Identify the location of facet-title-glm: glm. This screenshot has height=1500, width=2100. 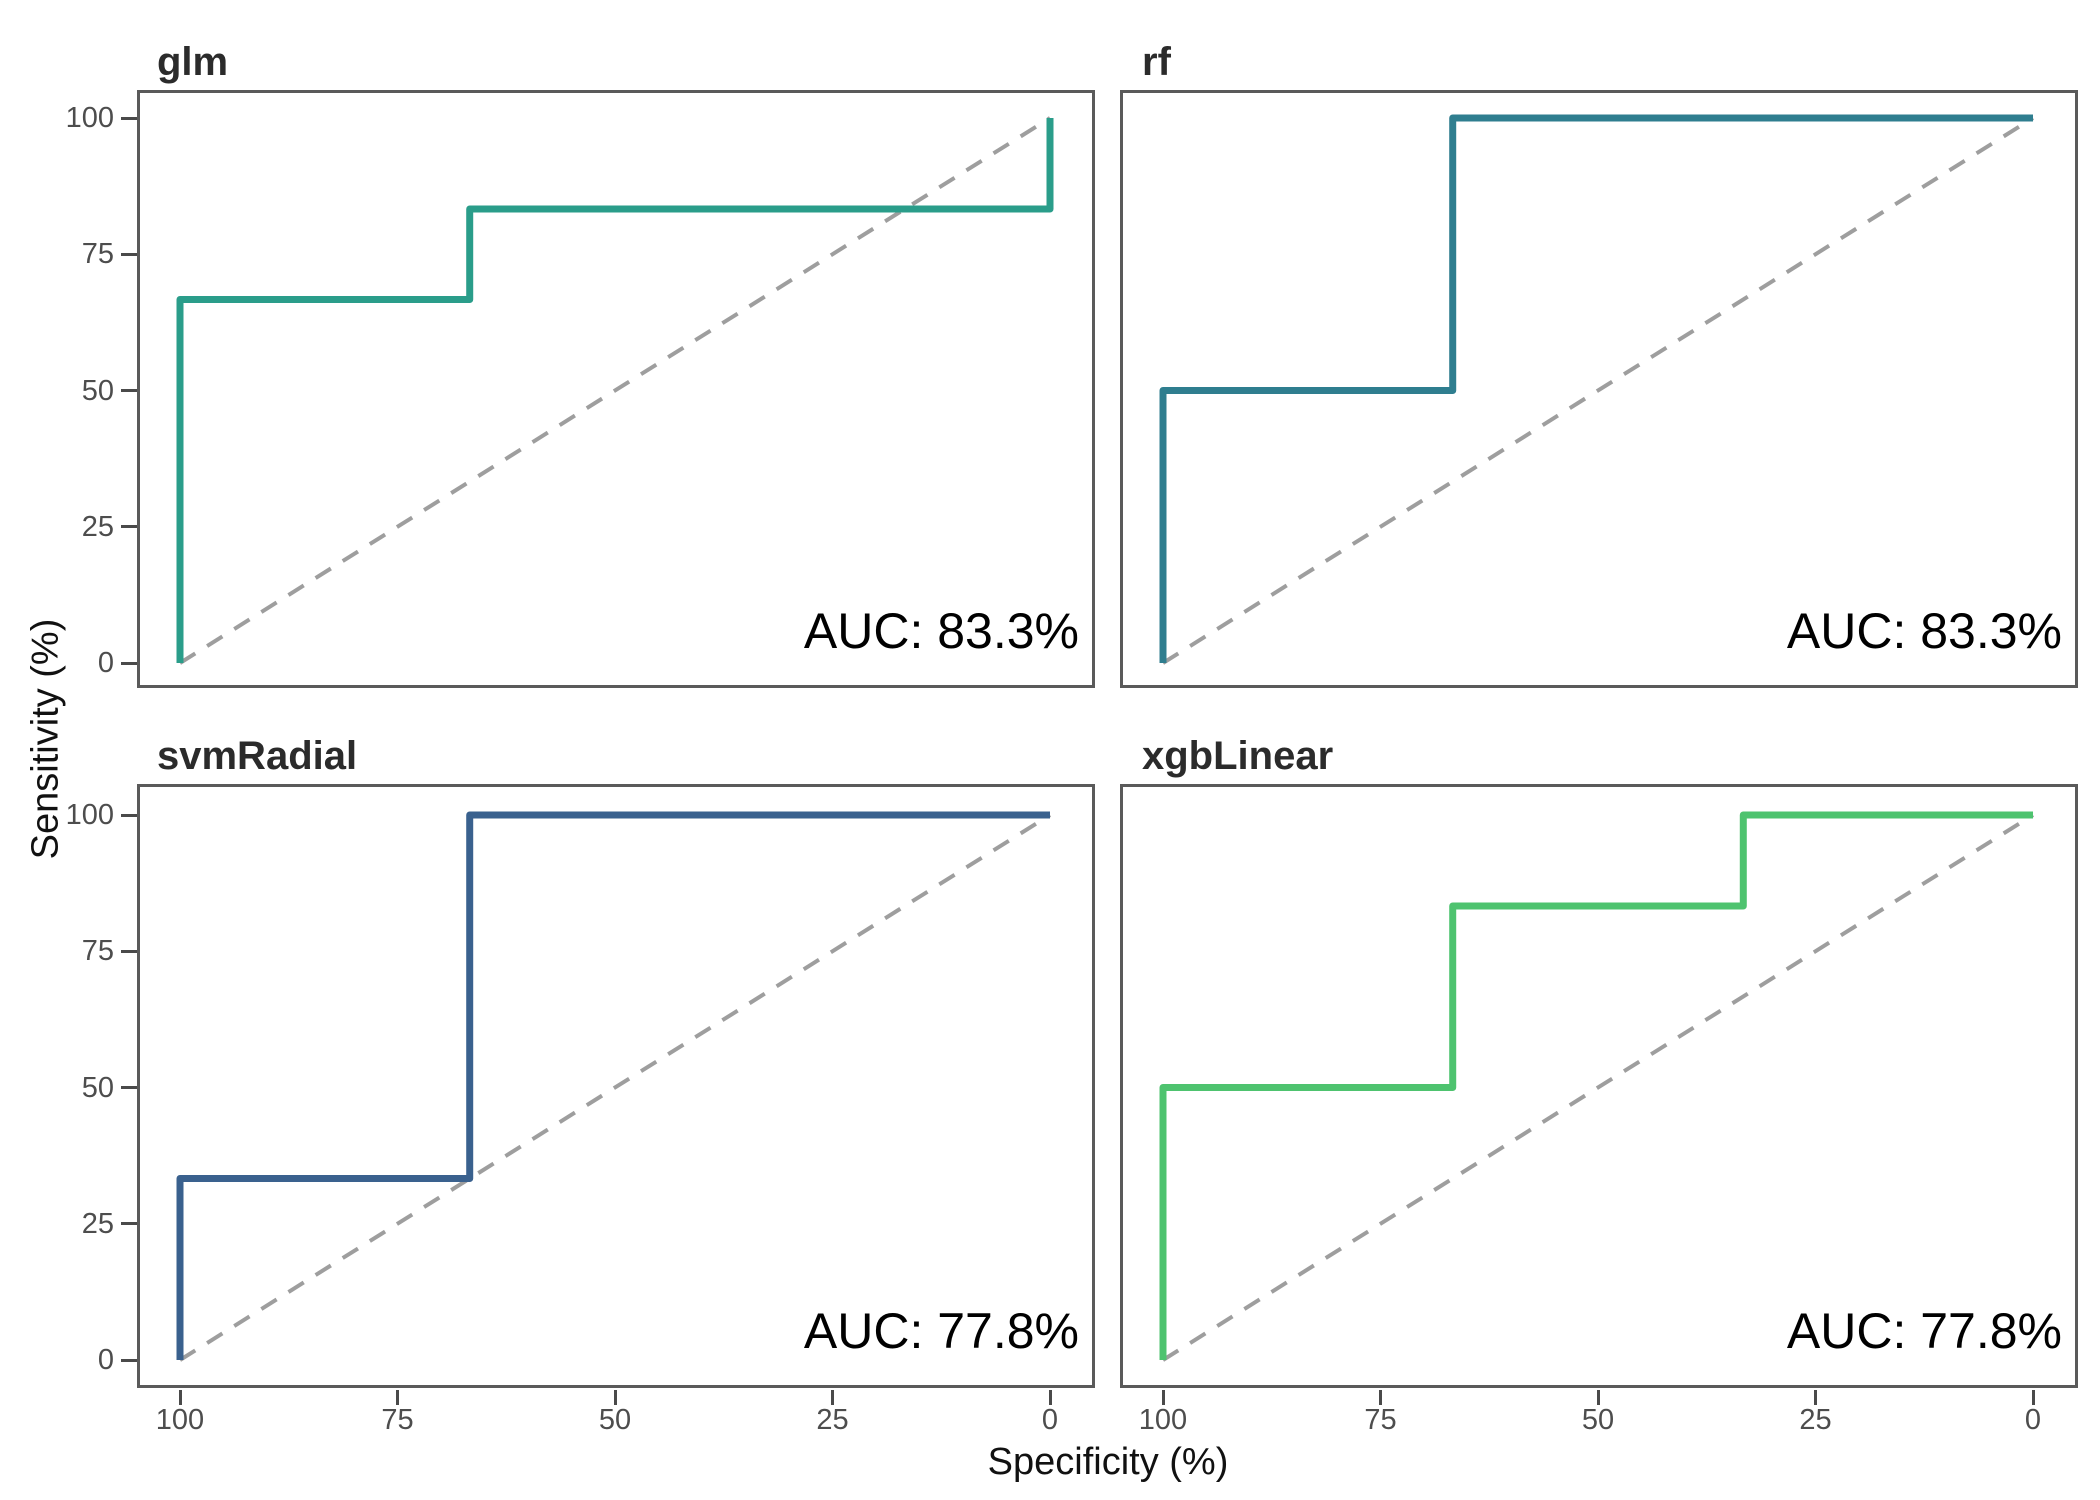
(193, 62).